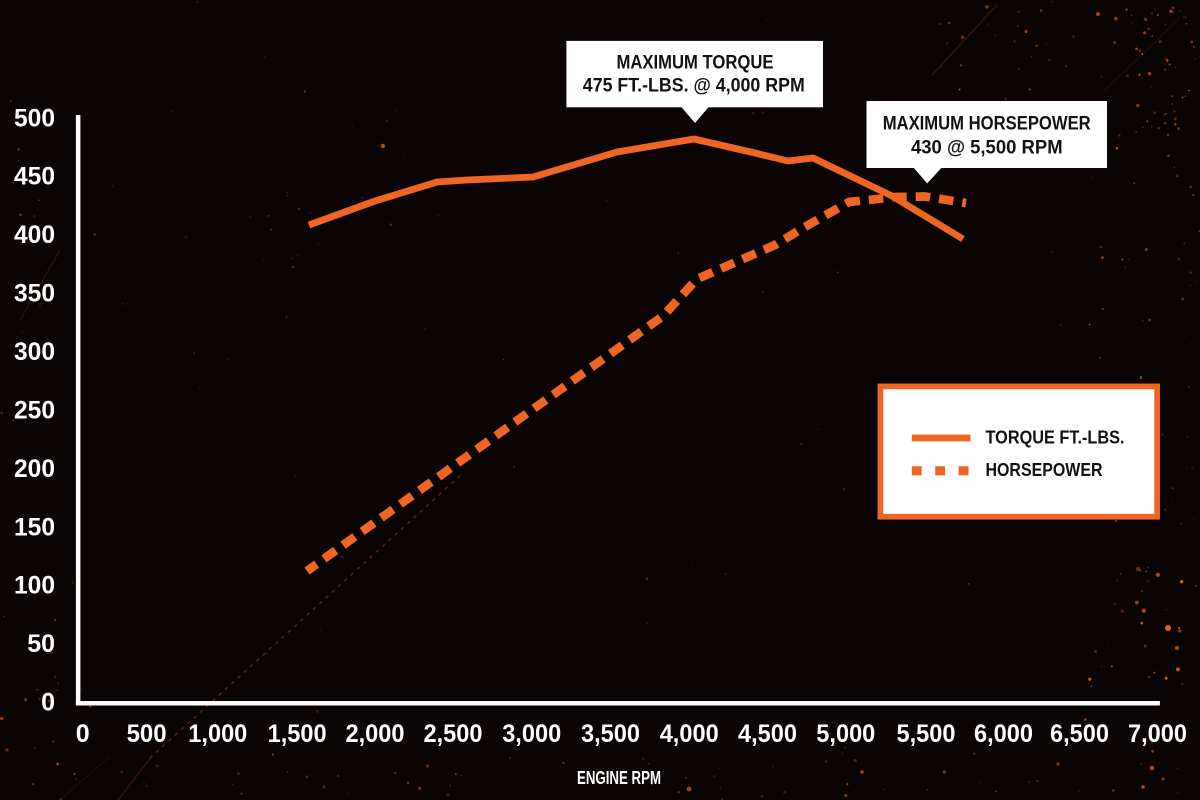 Image resolution: width=1200 pixels, height=800 pixels. I want to click on svg-text: 6,500, so click(1079, 734).